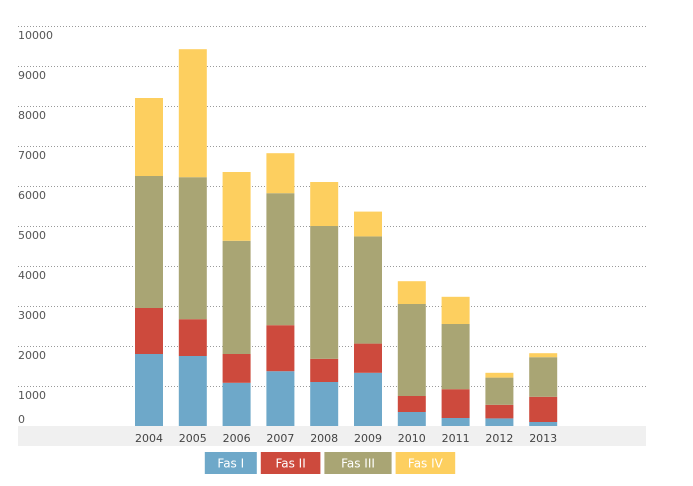 The height and width of the screenshot is (486, 693). I want to click on x-tick-label: 2004, so click(149, 438).